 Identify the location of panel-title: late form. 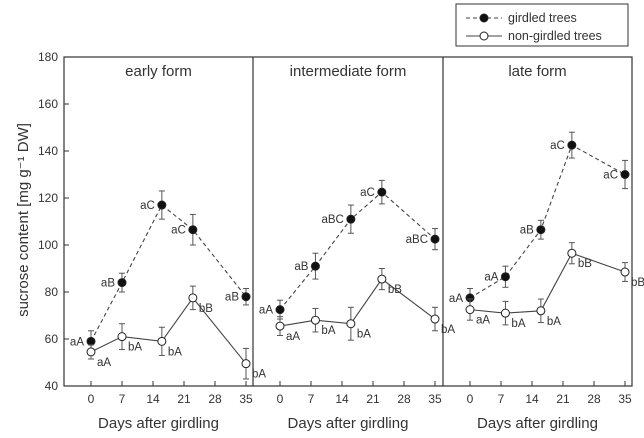
(537, 71).